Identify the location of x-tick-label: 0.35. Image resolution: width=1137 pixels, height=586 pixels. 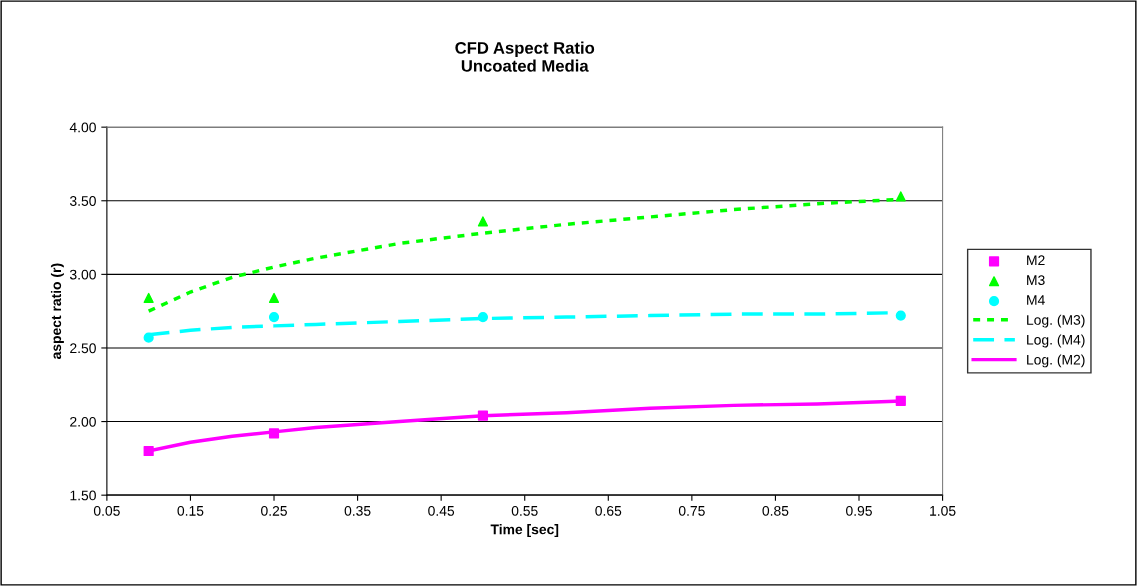
(357, 510).